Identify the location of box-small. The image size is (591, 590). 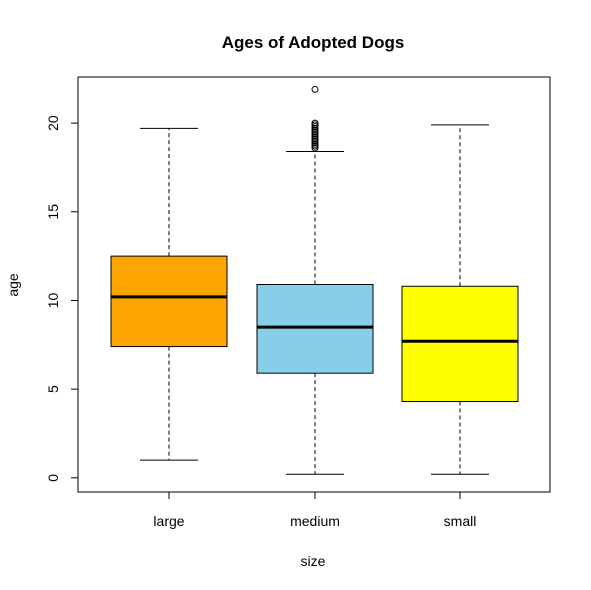
(460, 344).